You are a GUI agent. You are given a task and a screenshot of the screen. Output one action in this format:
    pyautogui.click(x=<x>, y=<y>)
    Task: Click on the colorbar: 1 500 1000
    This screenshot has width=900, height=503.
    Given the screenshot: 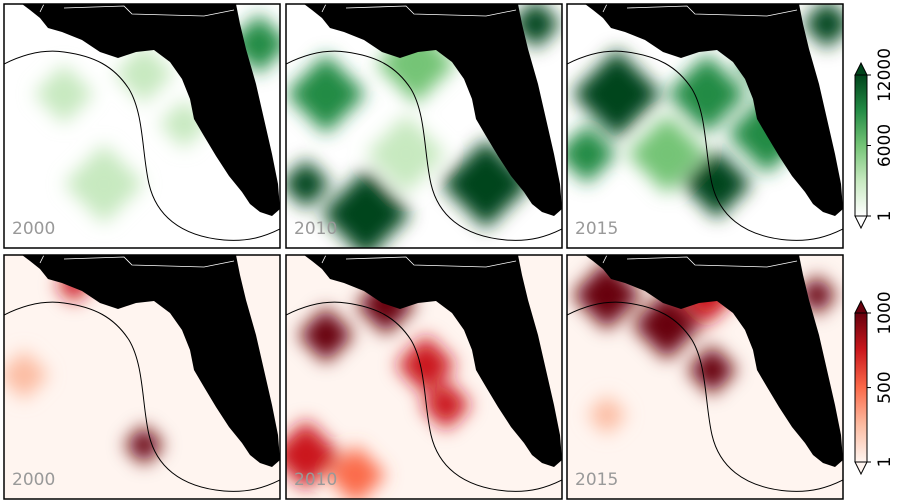 What is the action you would take?
    pyautogui.click(x=874, y=383)
    